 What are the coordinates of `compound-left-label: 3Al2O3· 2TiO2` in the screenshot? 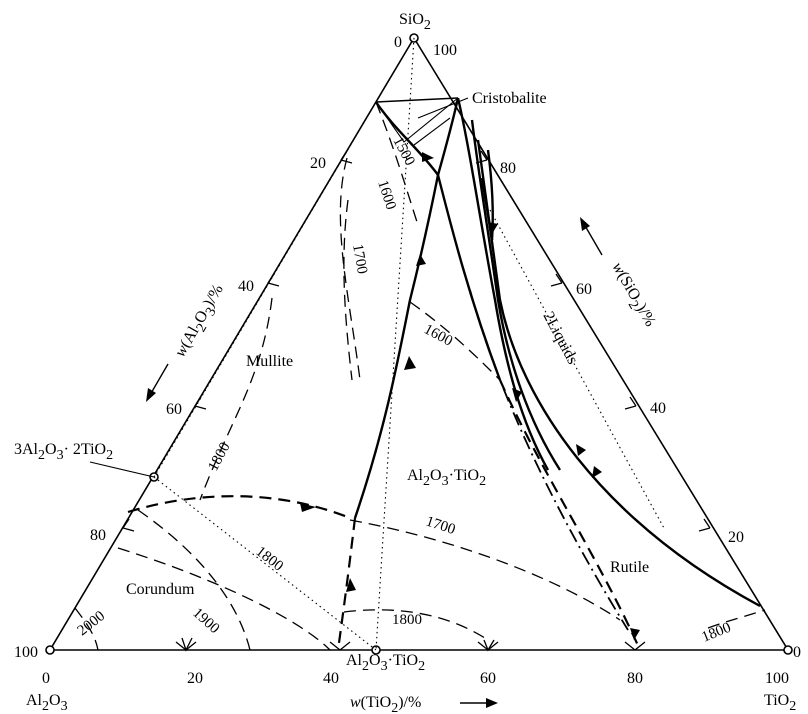 It's located at (63, 452).